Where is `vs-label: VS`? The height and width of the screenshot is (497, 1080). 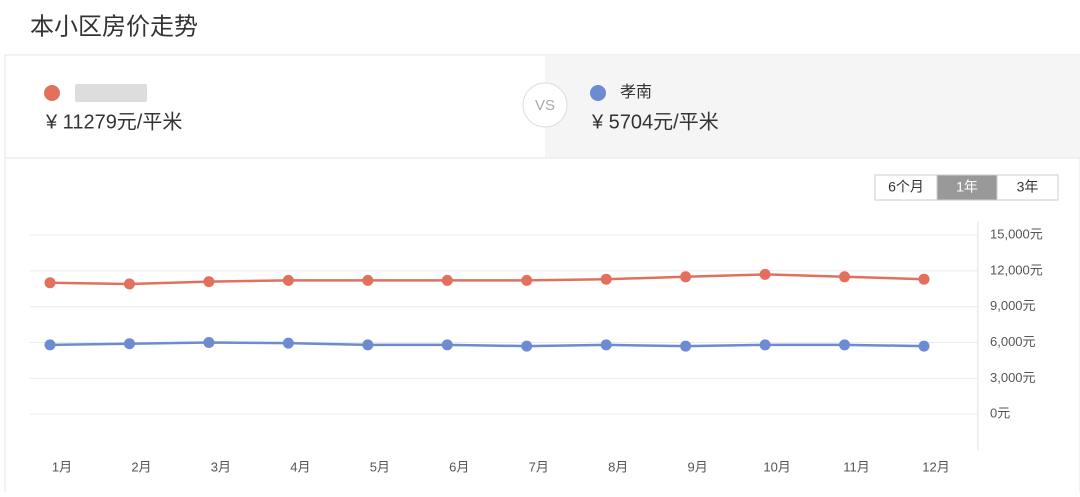
vs-label: VS is located at coordinates (545, 105).